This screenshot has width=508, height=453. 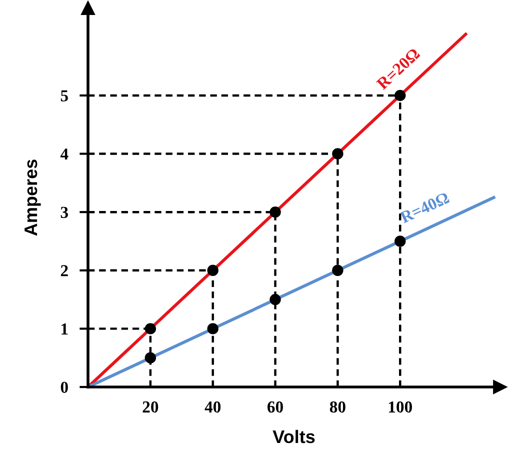 What do you see at coordinates (275, 407) in the screenshot?
I see `x-tick-label: 60` at bounding box center [275, 407].